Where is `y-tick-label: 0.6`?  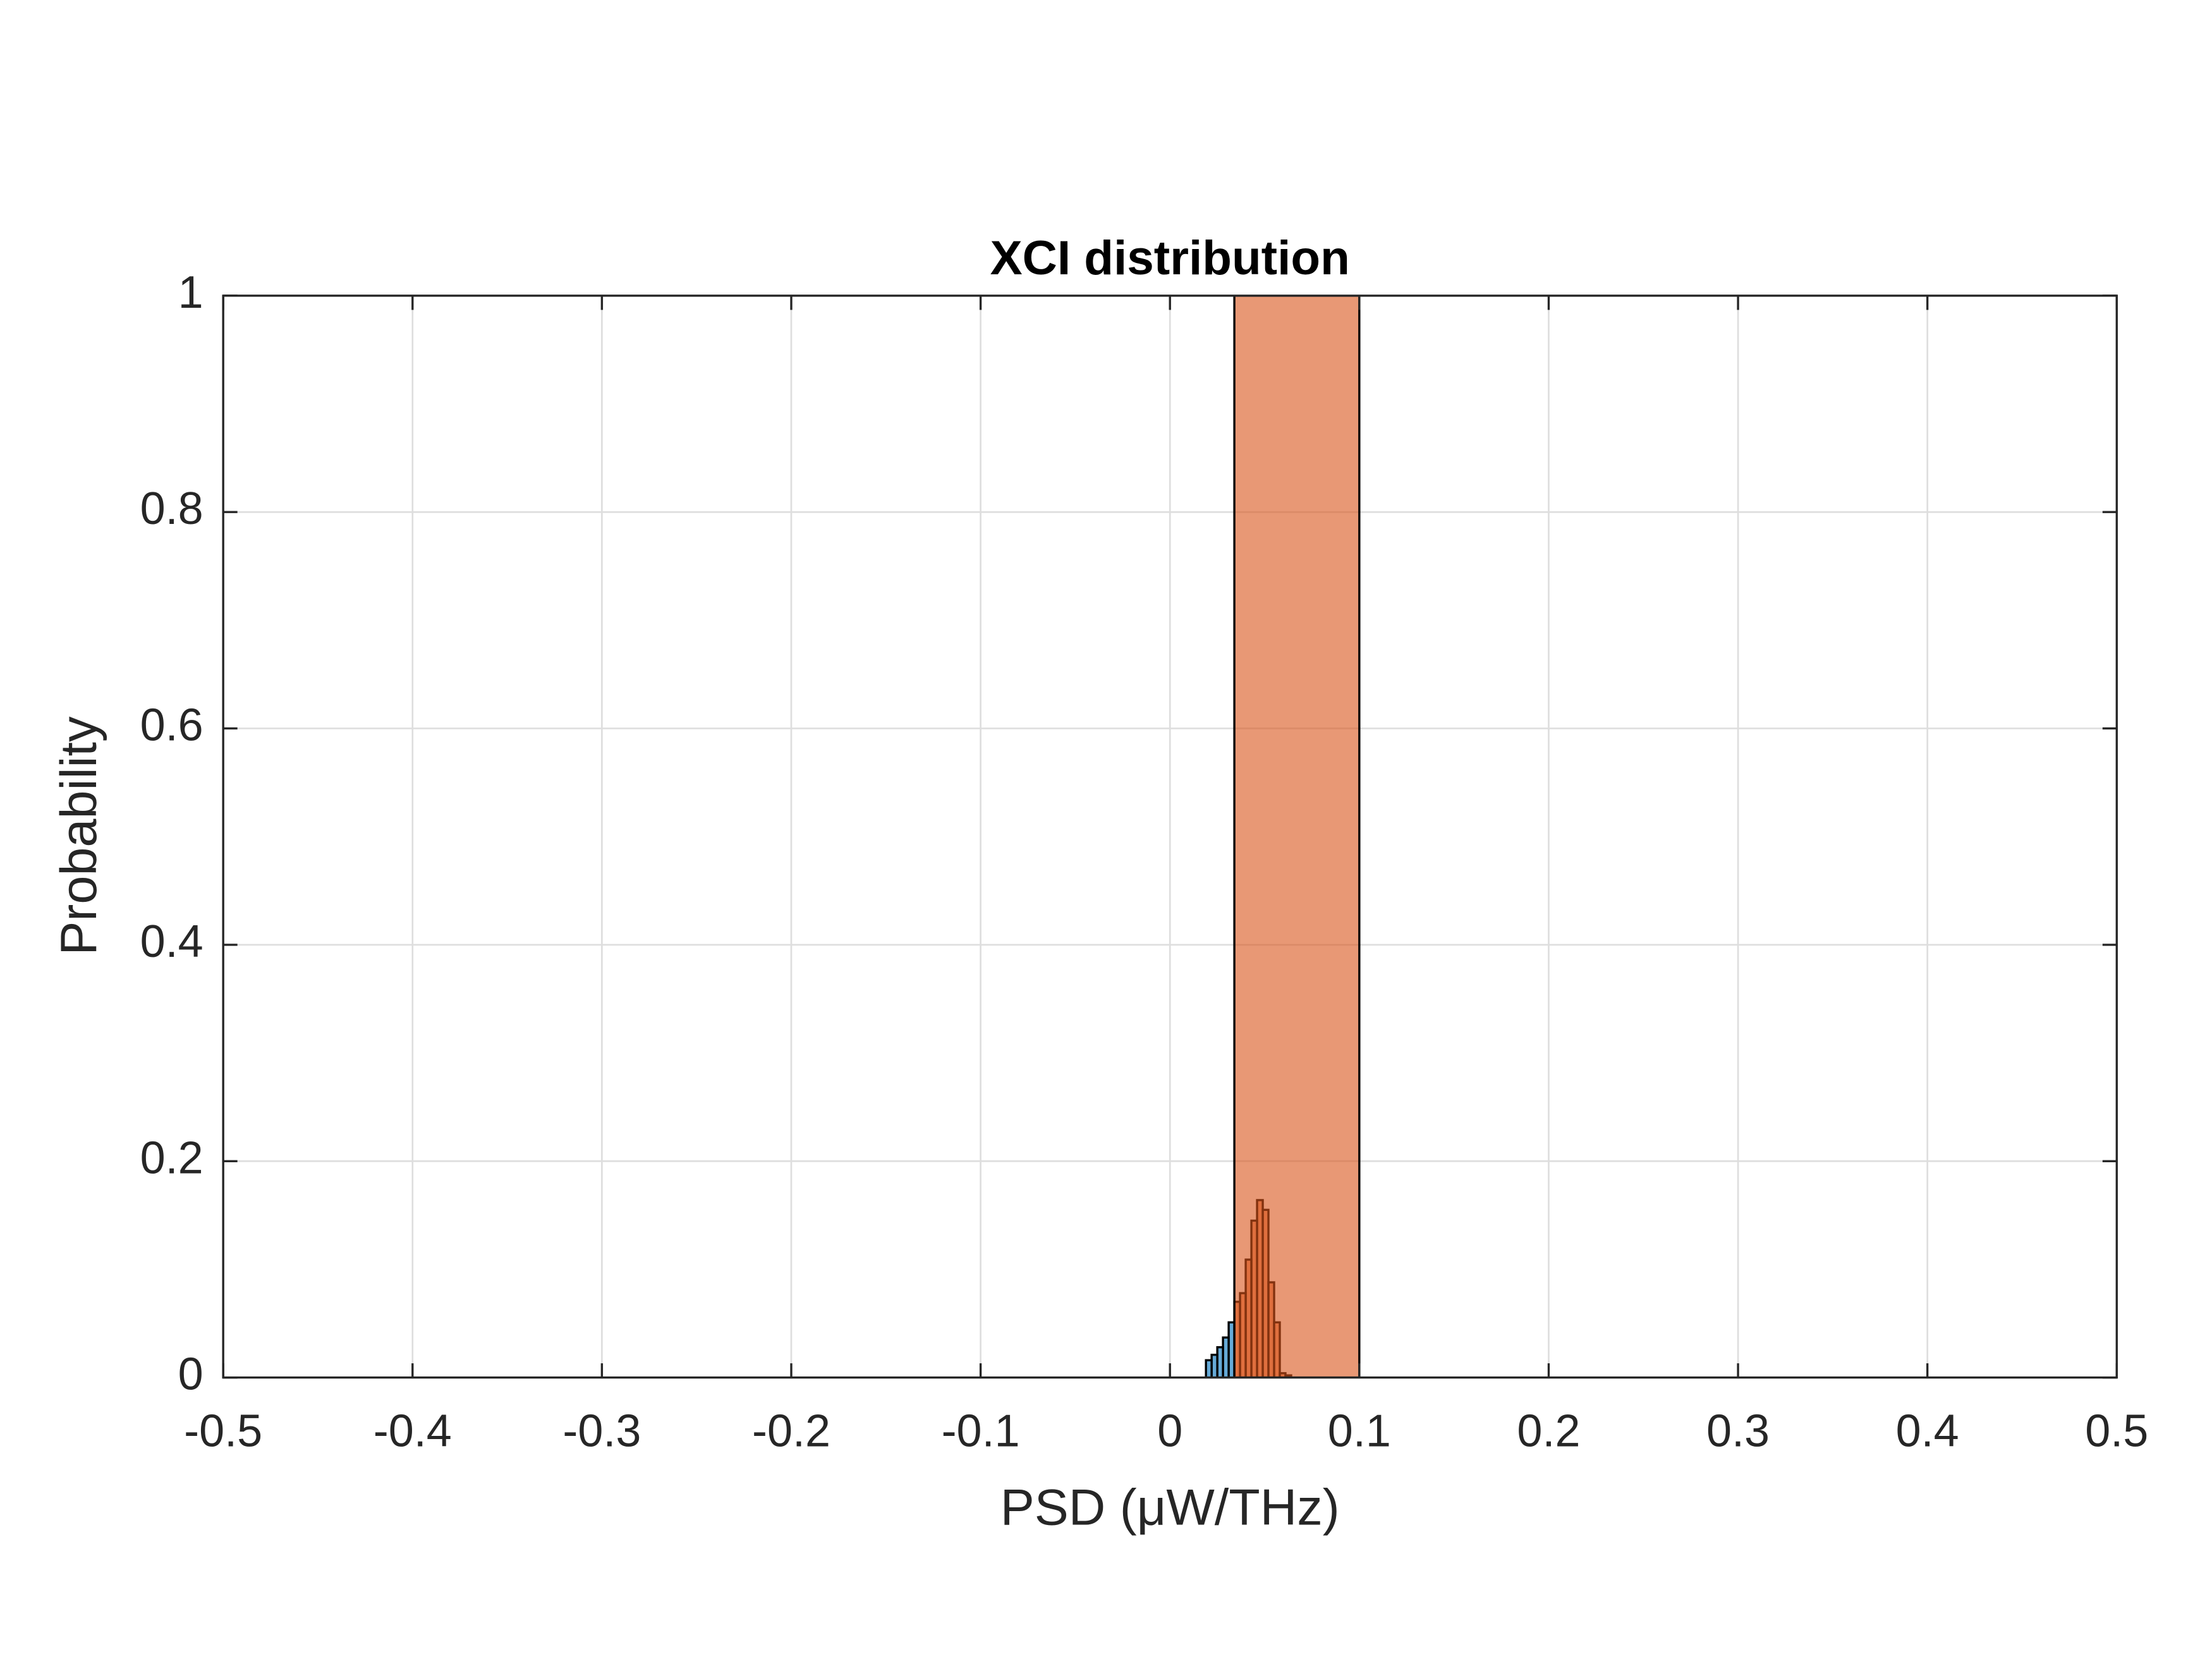 y-tick-label: 0.6 is located at coordinates (172, 726).